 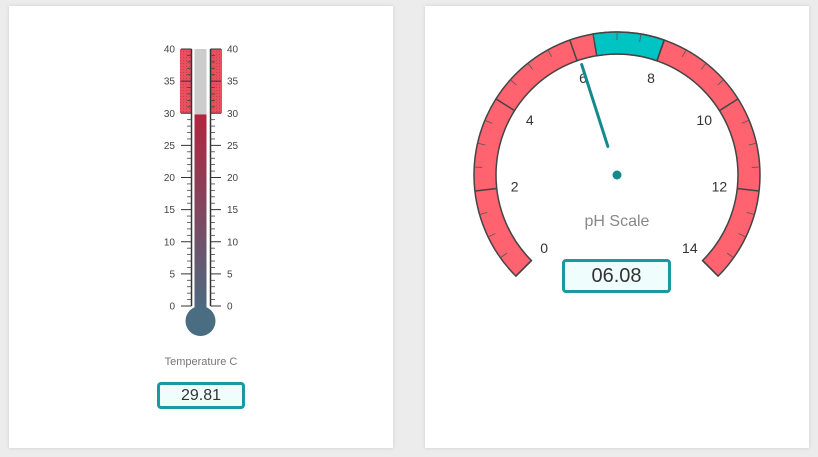 What do you see at coordinates (230, 274) in the screenshot?
I see `tick-label-right: 5` at bounding box center [230, 274].